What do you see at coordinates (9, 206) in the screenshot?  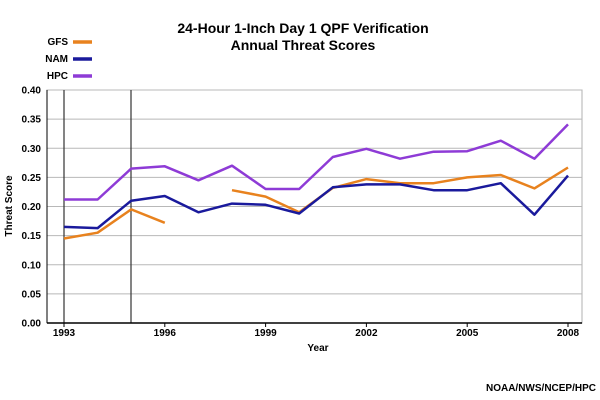 I see `y-axis-label: Threat Score` at bounding box center [9, 206].